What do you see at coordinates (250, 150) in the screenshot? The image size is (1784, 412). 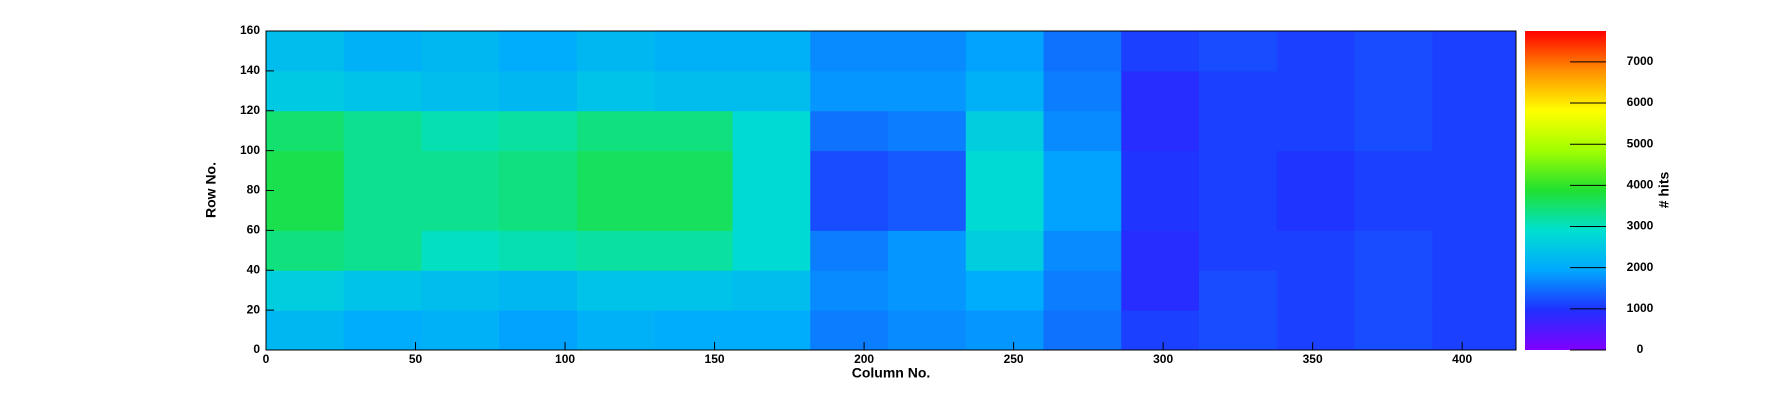 I see `y-tick-label: 100` at bounding box center [250, 150].